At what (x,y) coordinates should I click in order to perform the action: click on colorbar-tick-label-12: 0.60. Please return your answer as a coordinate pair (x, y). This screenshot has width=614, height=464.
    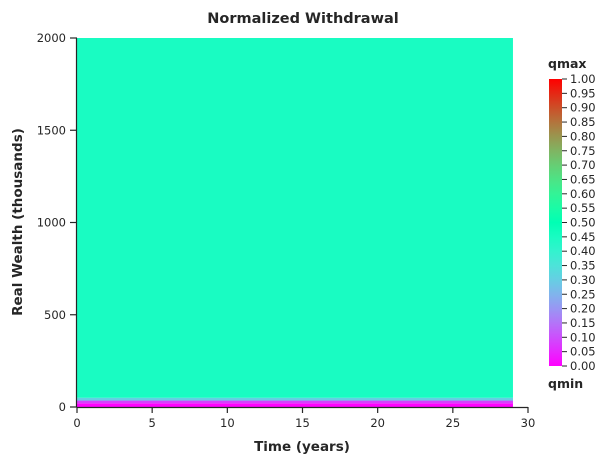
    Looking at the image, I should click on (583, 194).